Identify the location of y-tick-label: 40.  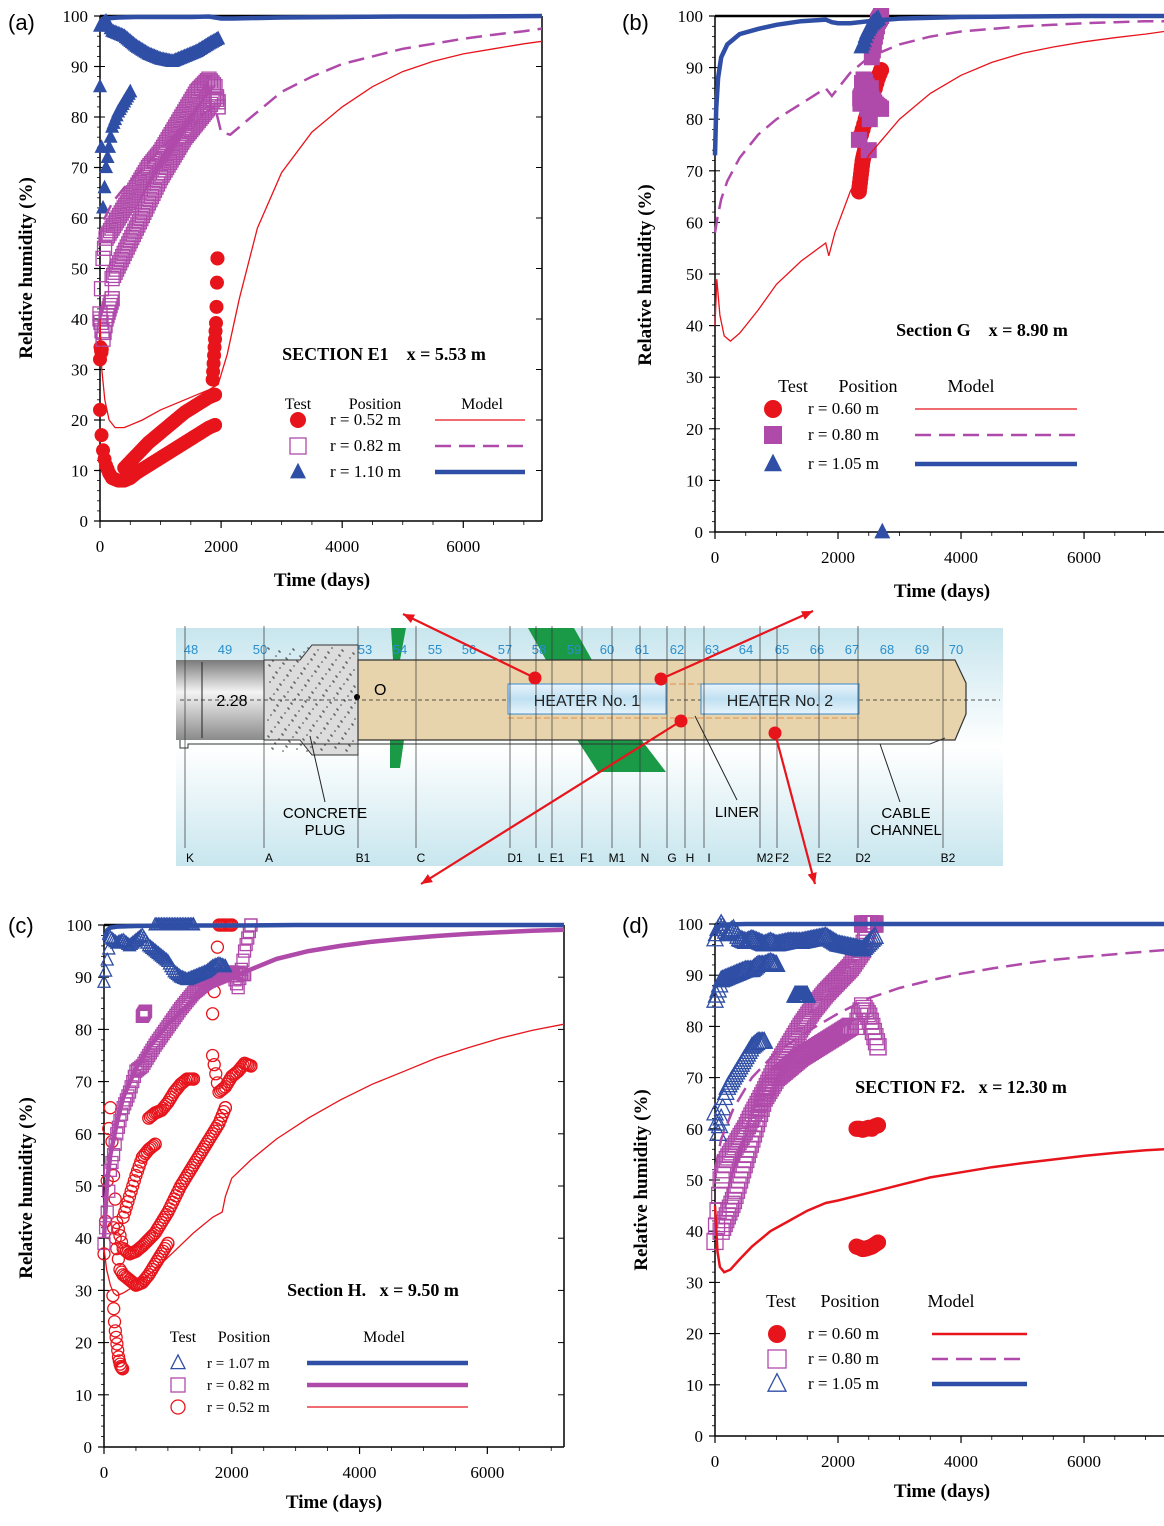
(79, 319).